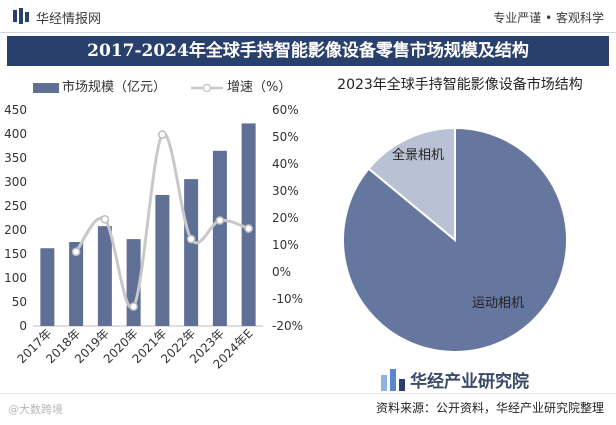 The height and width of the screenshot is (425, 616). Describe the element at coordinates (232, 348) in the screenshot. I see `x-tick-label: 2024年E` at that location.